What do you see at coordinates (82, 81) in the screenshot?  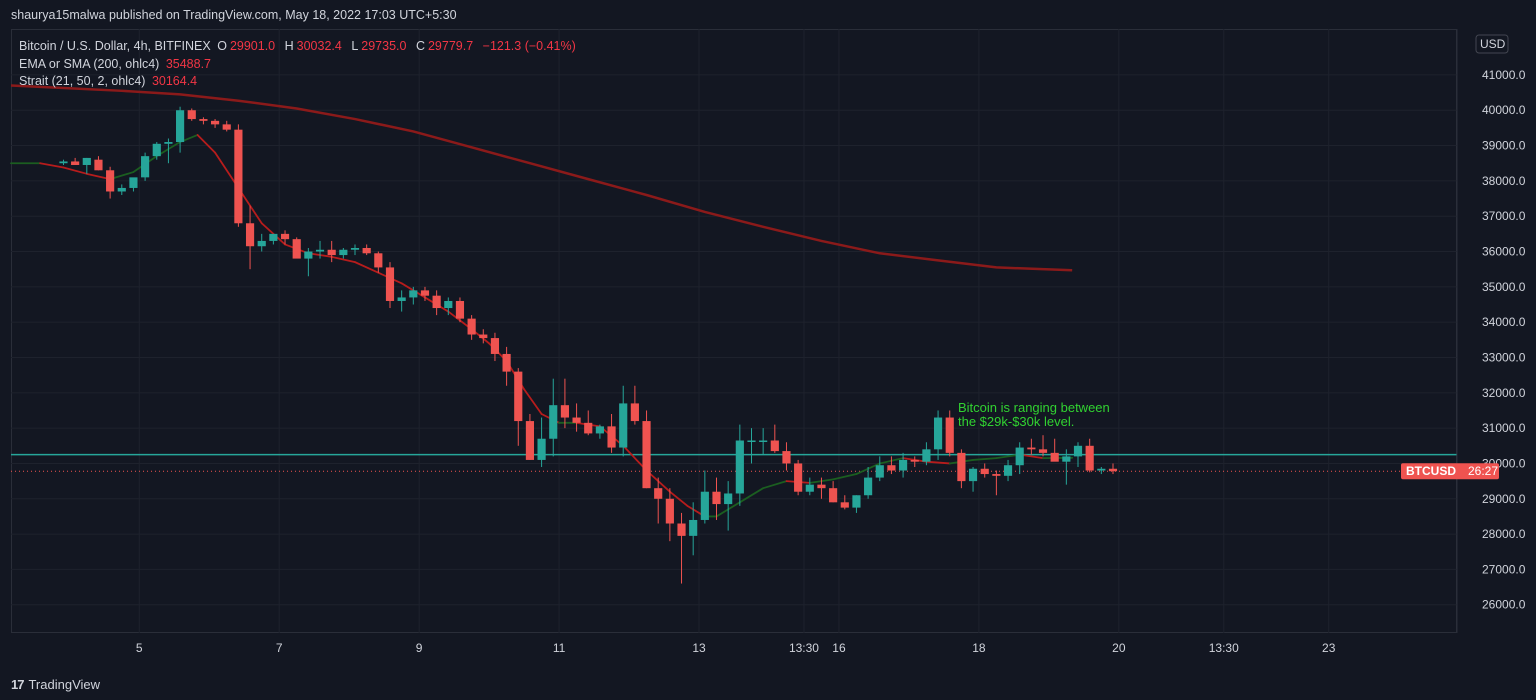 I see `legend-strait-label: Strait (21, 50, 2, ohlc4)` at bounding box center [82, 81].